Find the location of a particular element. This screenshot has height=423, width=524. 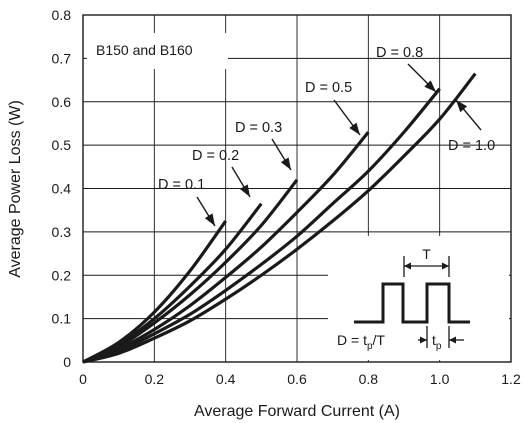

y-axis-label: Average Power Loss (W) is located at coordinates (15, 189).